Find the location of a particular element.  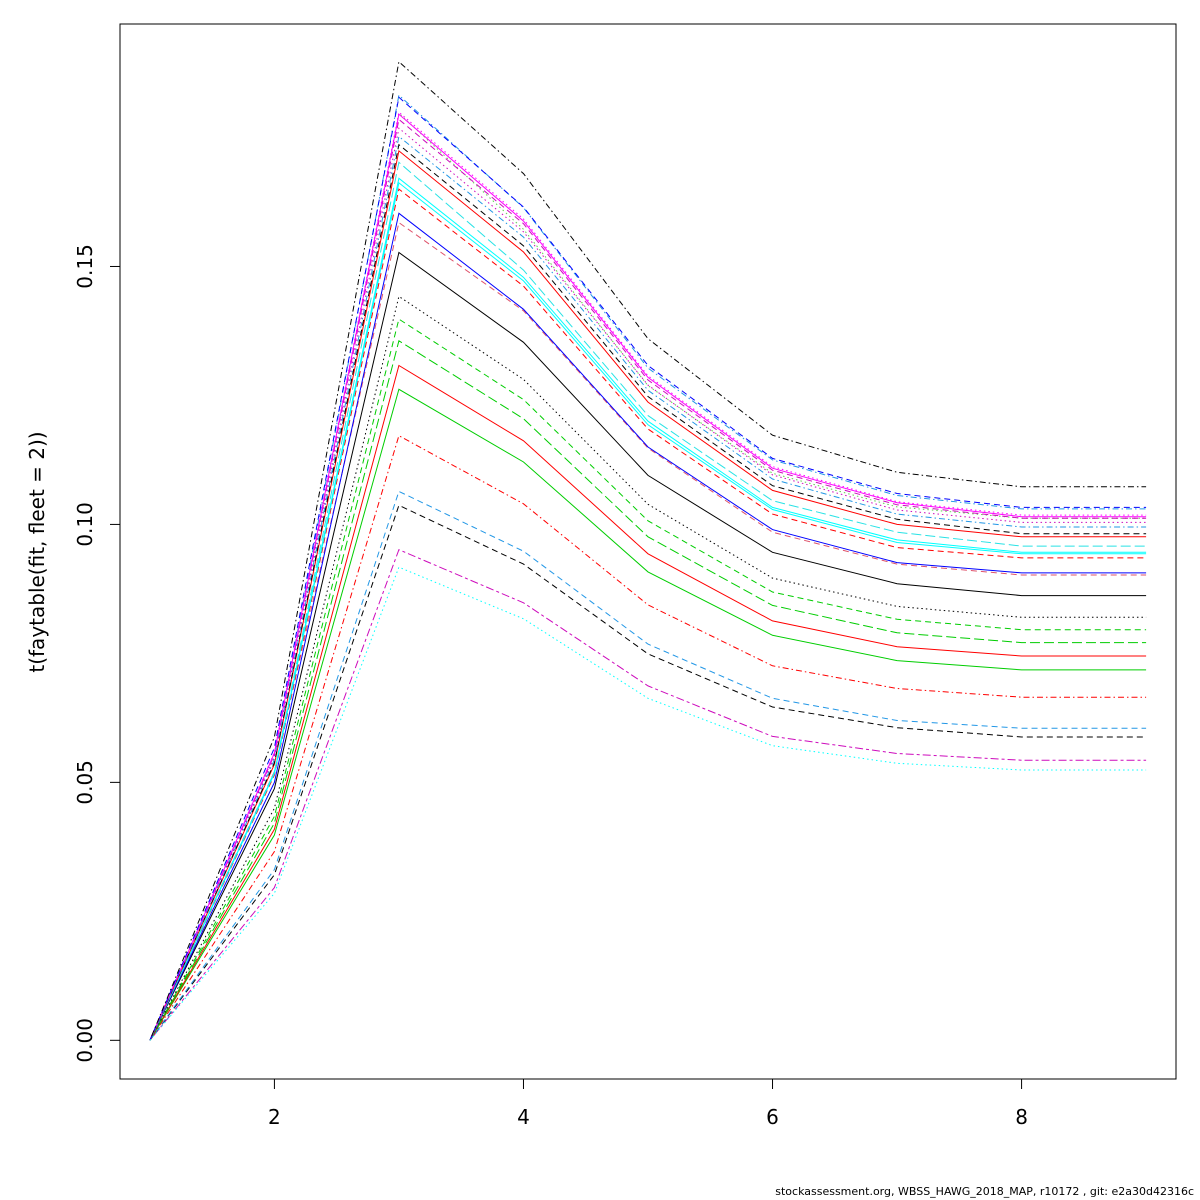

x-tick-label: 6 is located at coordinates (772, 1117).